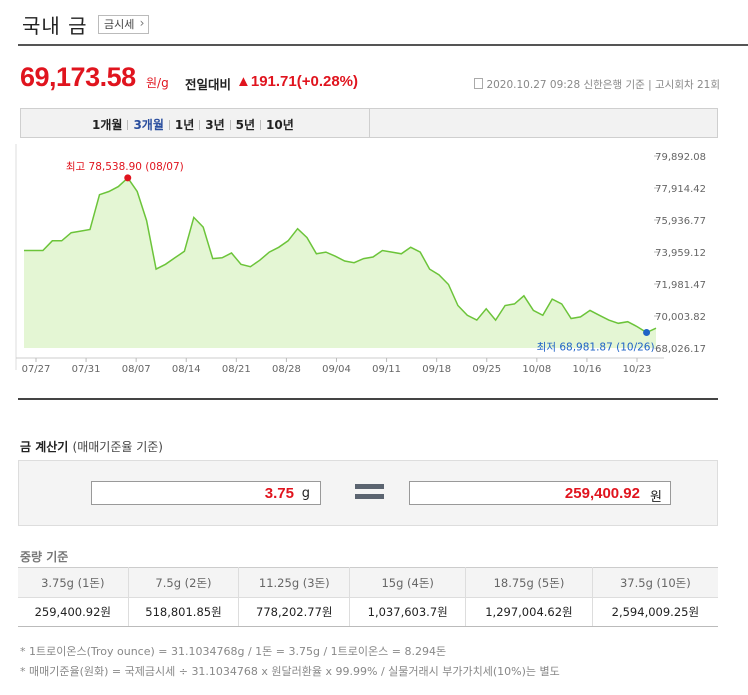 This screenshot has height=695, width=748. Describe the element at coordinates (55, 26) in the screenshot. I see `page-title: 국내 금` at that location.